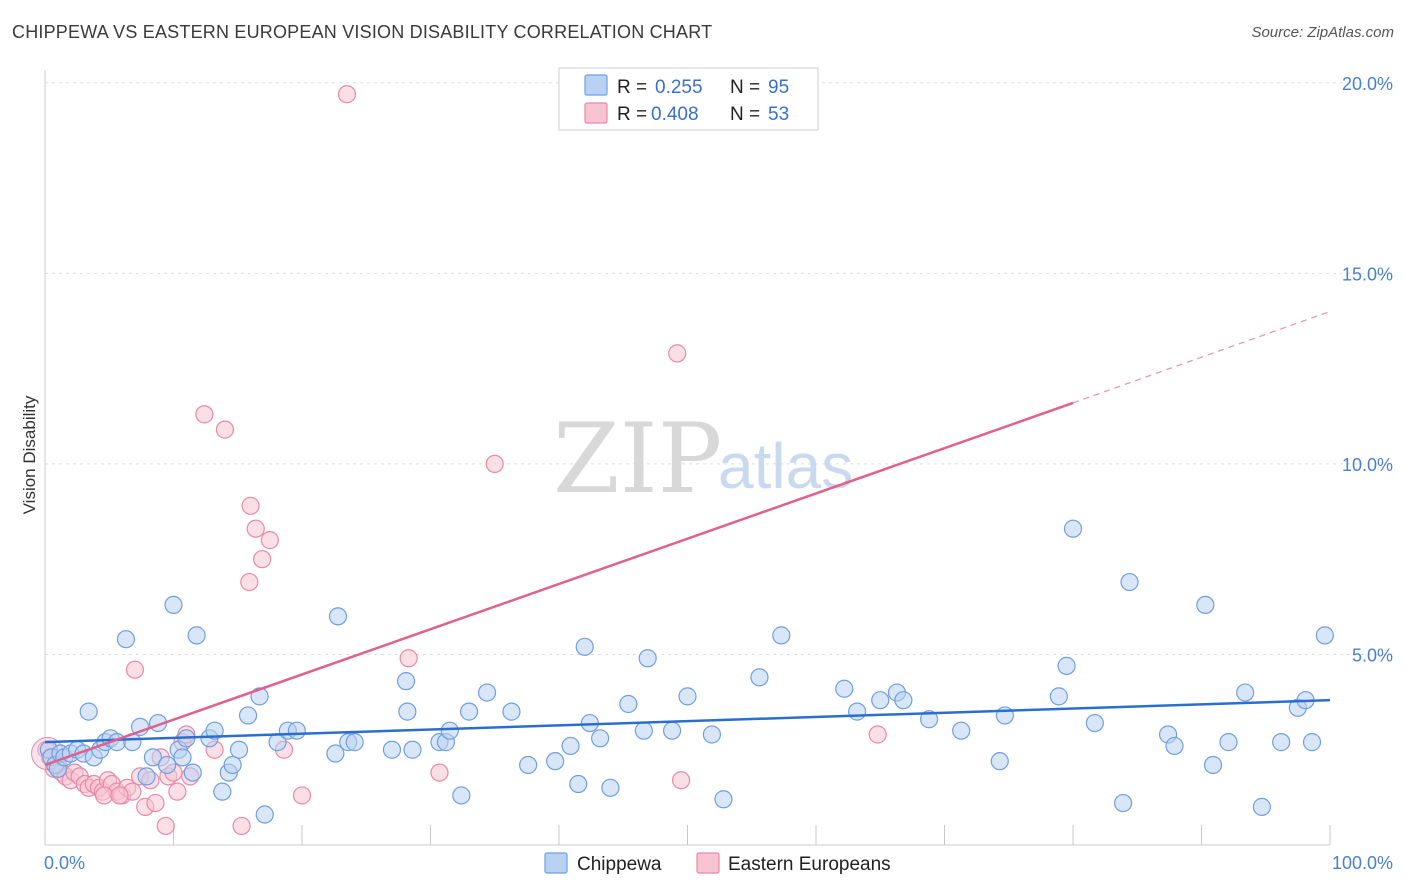 This screenshot has width=1406, height=892. I want to click on legend-n-value: 53, so click(778, 114).